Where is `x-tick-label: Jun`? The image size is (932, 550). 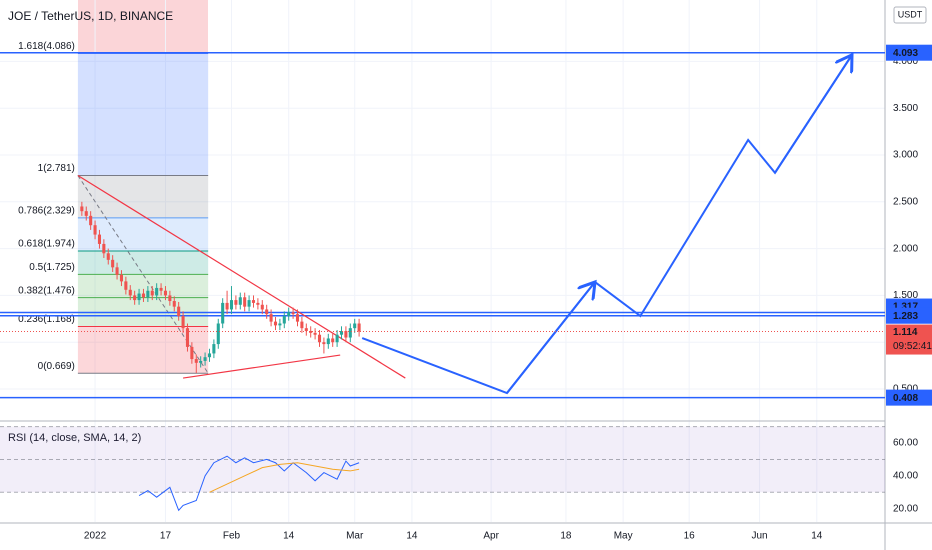
x-tick-label: Jun is located at coordinates (760, 536).